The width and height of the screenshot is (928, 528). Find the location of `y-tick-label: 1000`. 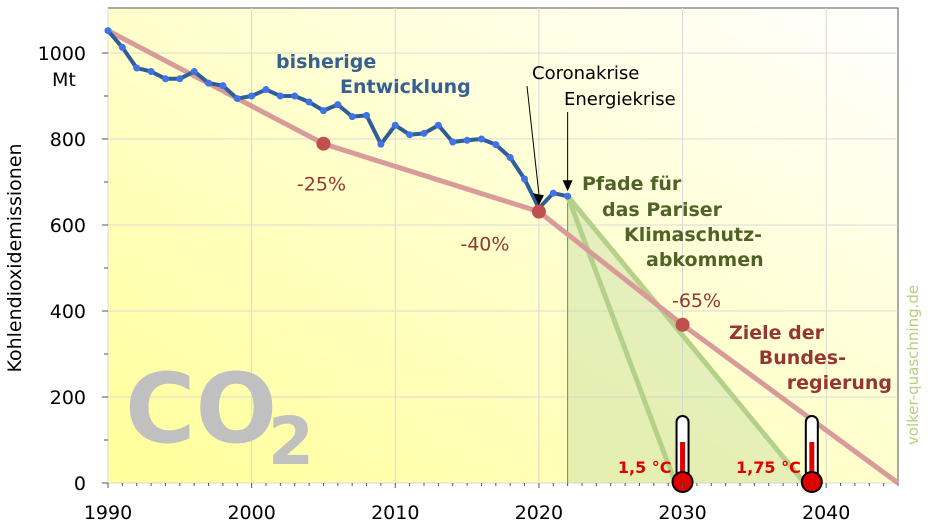

y-tick-label: 1000 is located at coordinates (62, 54).